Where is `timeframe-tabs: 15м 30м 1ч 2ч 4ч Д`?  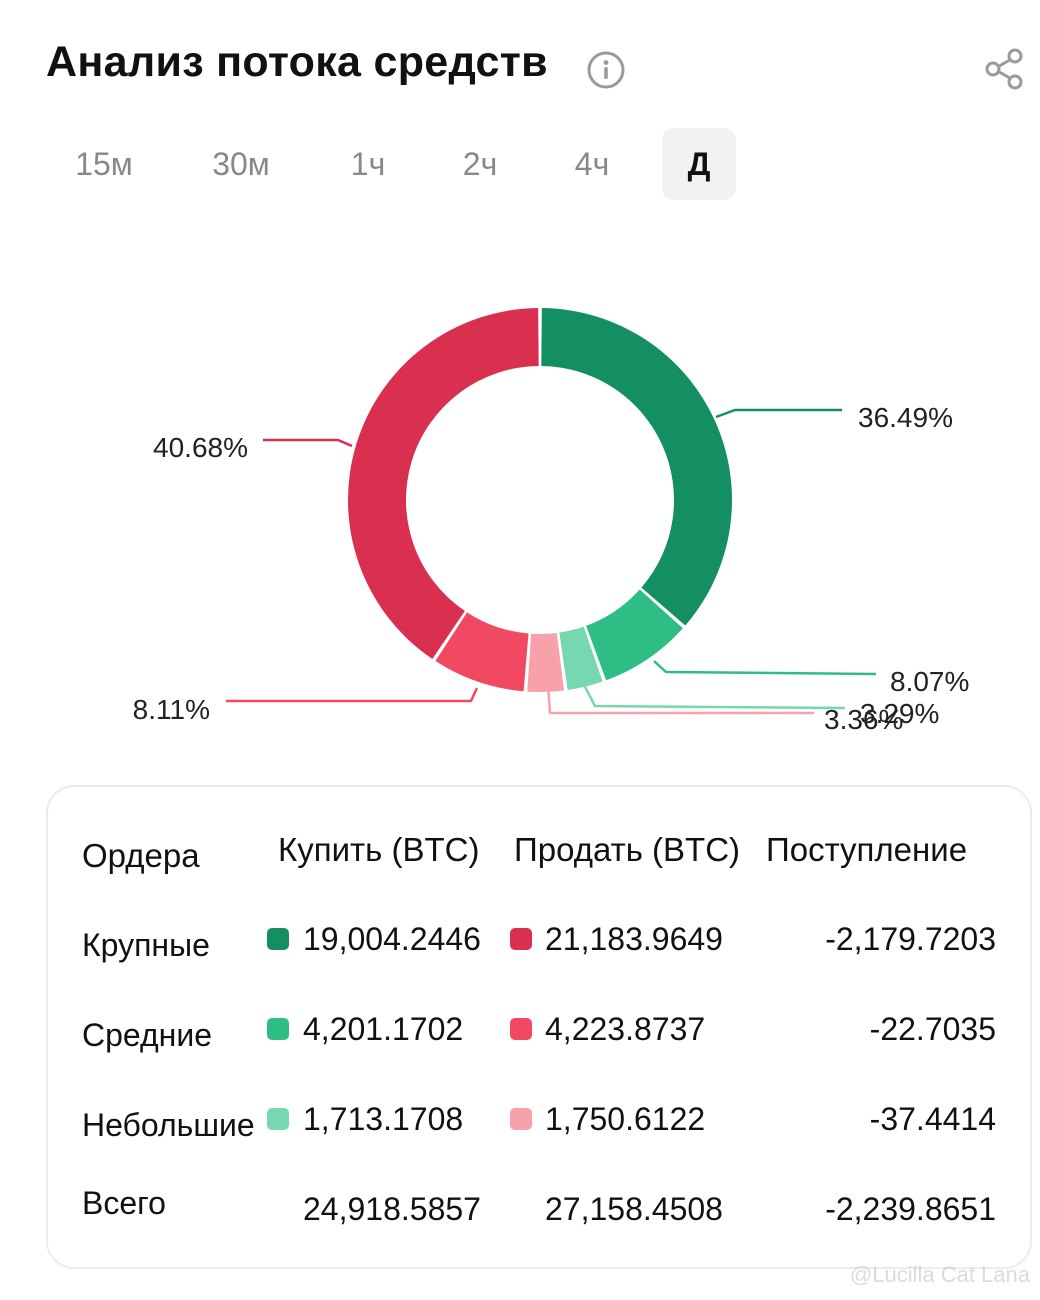 timeframe-tabs: 15м 30м 1ч 2ч 4ч Д is located at coordinates (520, 165).